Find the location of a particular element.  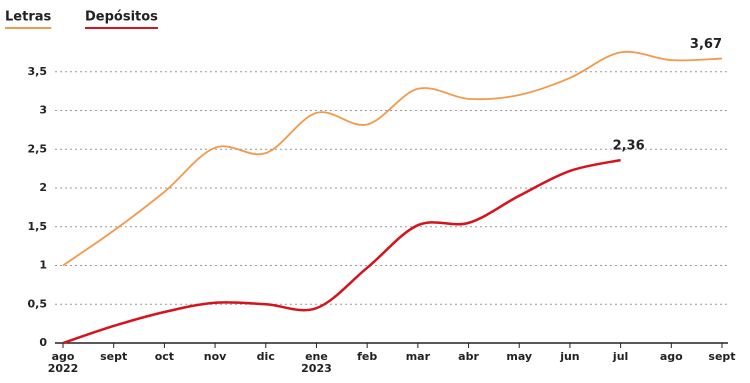

x-tick-label: dic is located at coordinates (266, 356).